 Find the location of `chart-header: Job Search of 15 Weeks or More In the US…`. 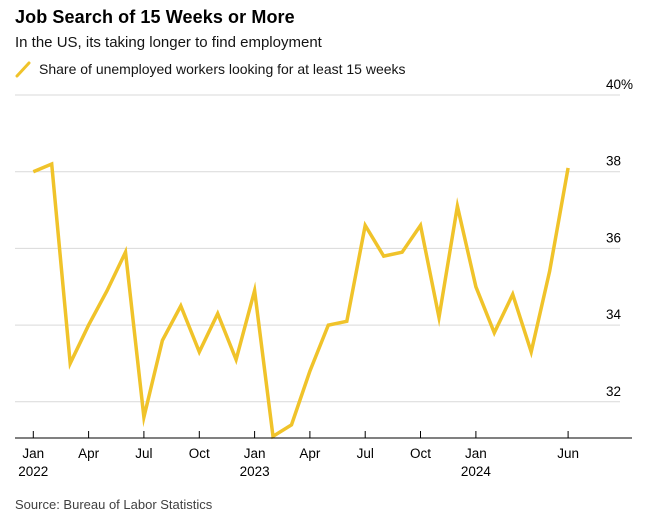

chart-header: Job Search of 15 Weeks or More In the US… is located at coordinates (325, 42).